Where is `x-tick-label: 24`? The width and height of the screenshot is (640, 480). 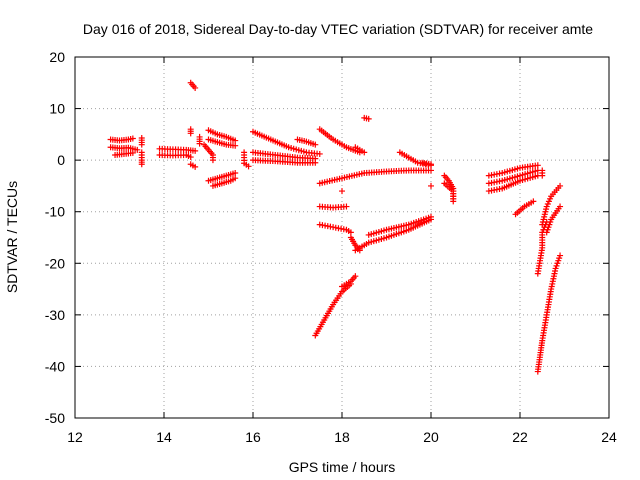 x-tick-label: 24 is located at coordinates (609, 437).